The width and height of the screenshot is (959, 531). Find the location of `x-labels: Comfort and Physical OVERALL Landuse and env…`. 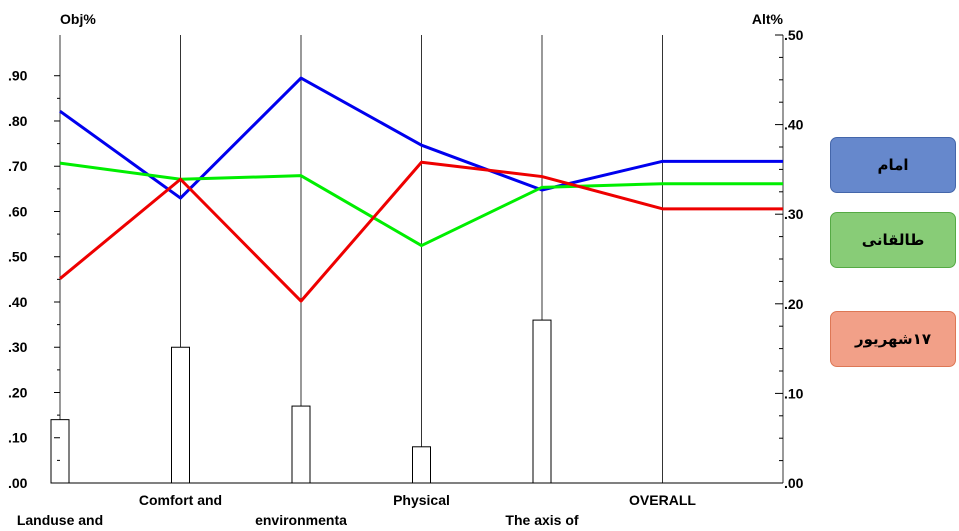

x-labels: Comfort and Physical OVERALL Landuse and env… is located at coordinates (357, 510).